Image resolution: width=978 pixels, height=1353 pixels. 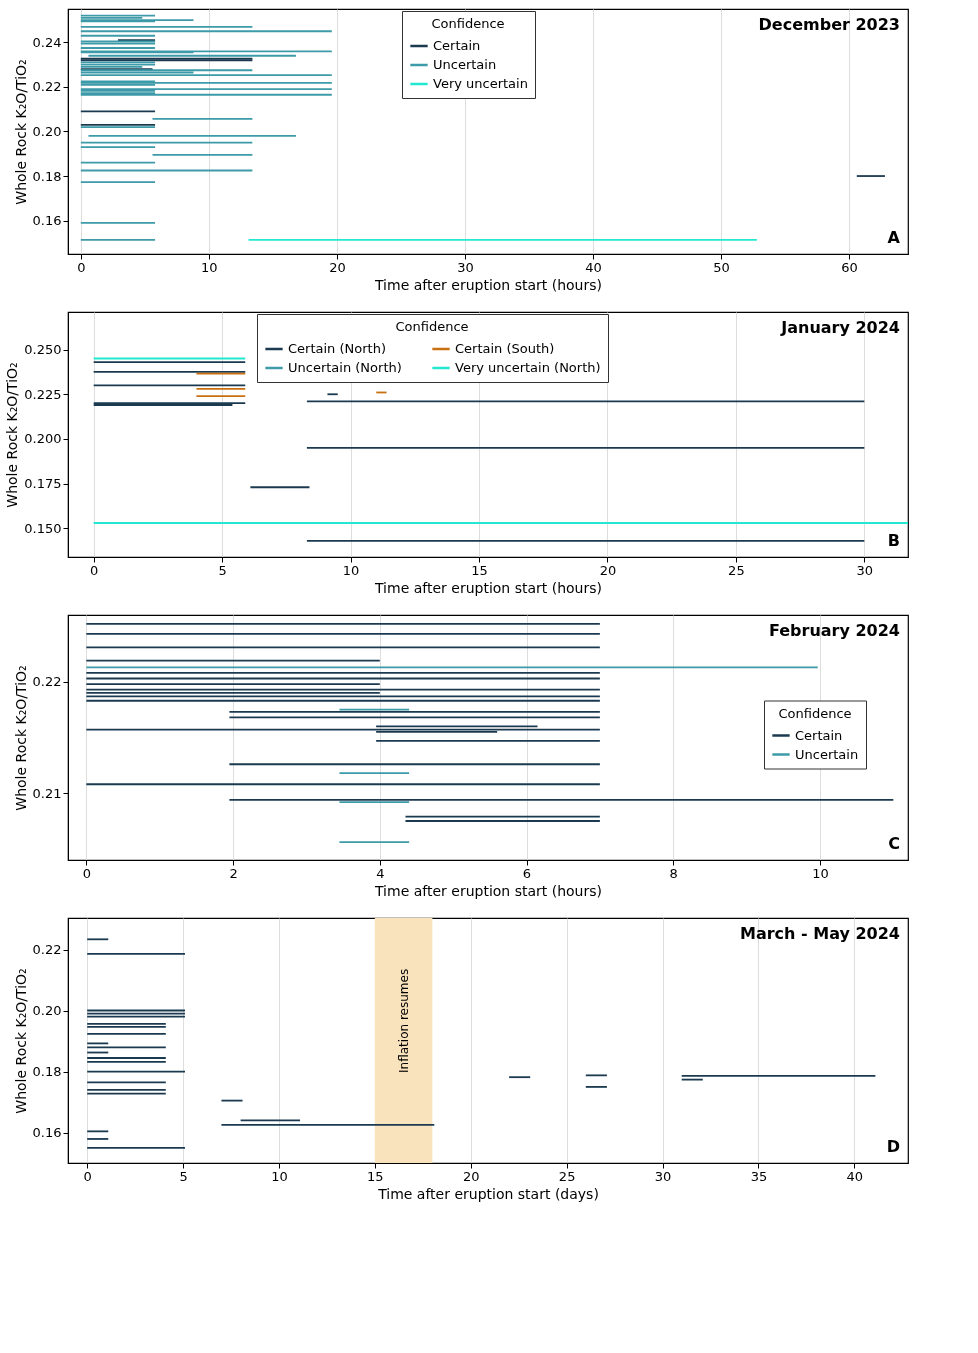 What do you see at coordinates (894, 843) in the screenshot?
I see `annotation: C` at bounding box center [894, 843].